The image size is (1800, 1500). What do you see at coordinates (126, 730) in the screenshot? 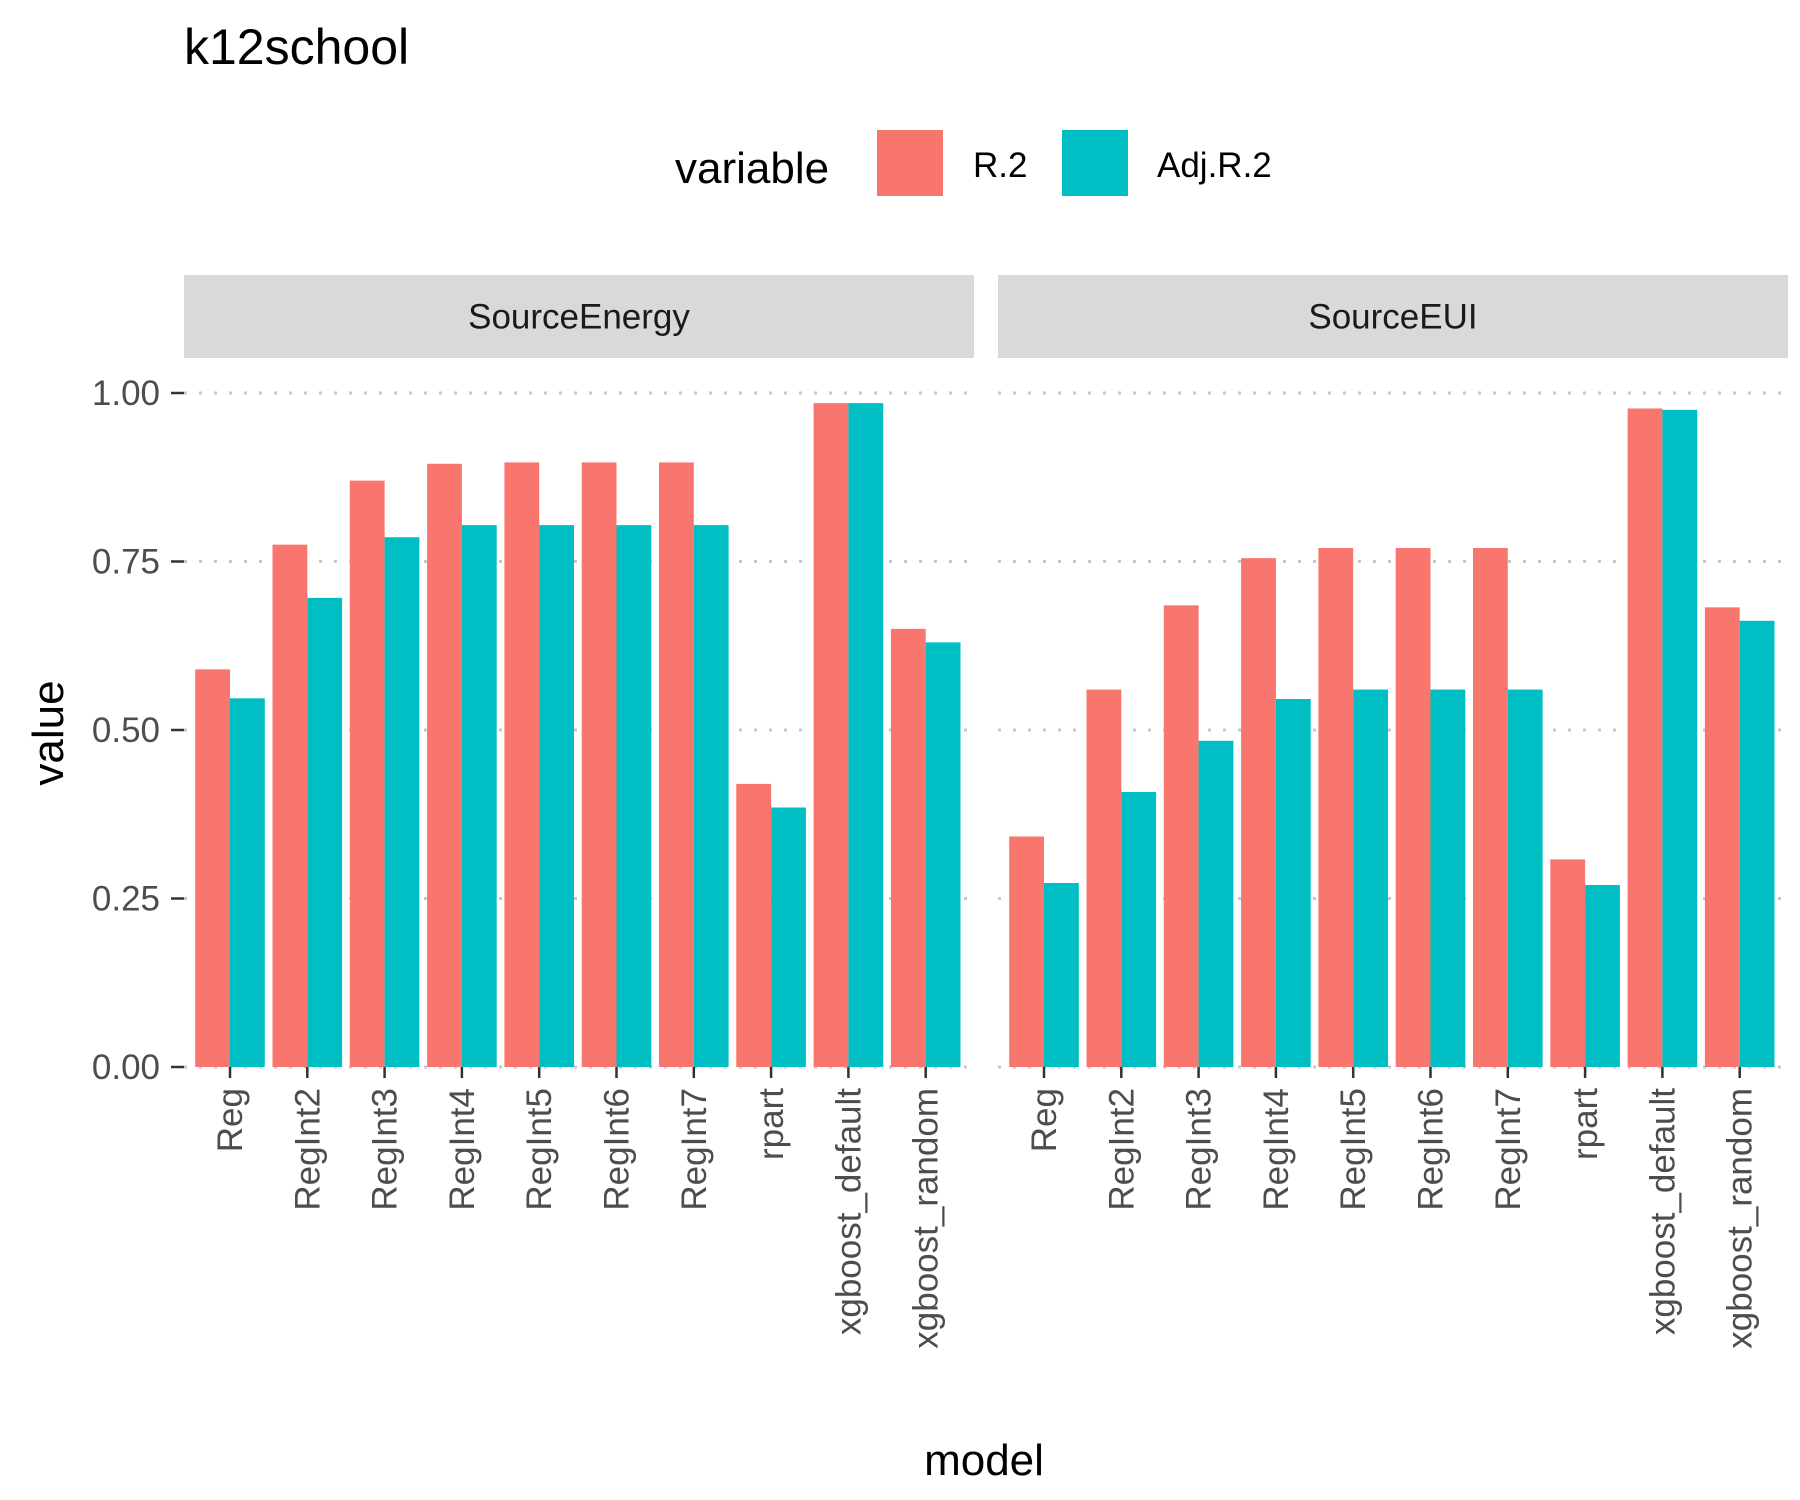
I see `y-tick-label: 0.50` at bounding box center [126, 730].